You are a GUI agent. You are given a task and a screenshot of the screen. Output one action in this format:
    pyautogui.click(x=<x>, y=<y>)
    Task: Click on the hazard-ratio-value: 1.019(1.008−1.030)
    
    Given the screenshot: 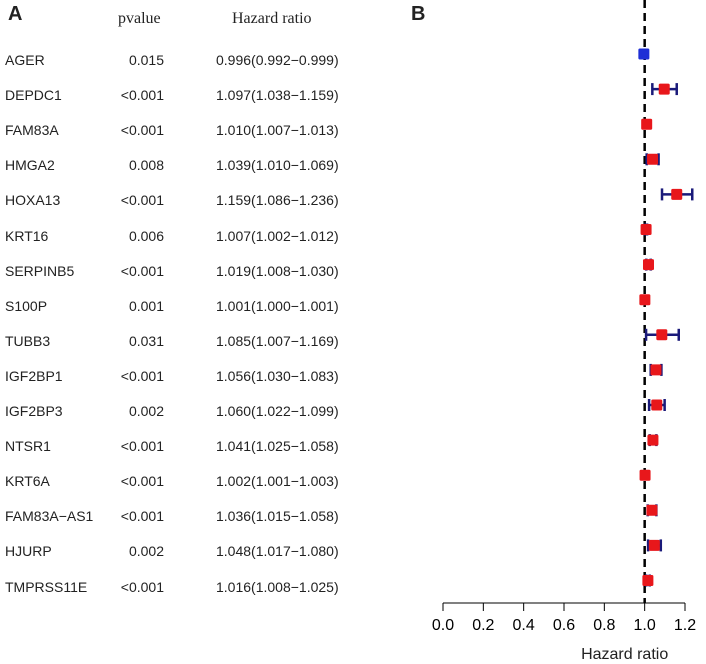 What is the action you would take?
    pyautogui.click(x=277, y=270)
    